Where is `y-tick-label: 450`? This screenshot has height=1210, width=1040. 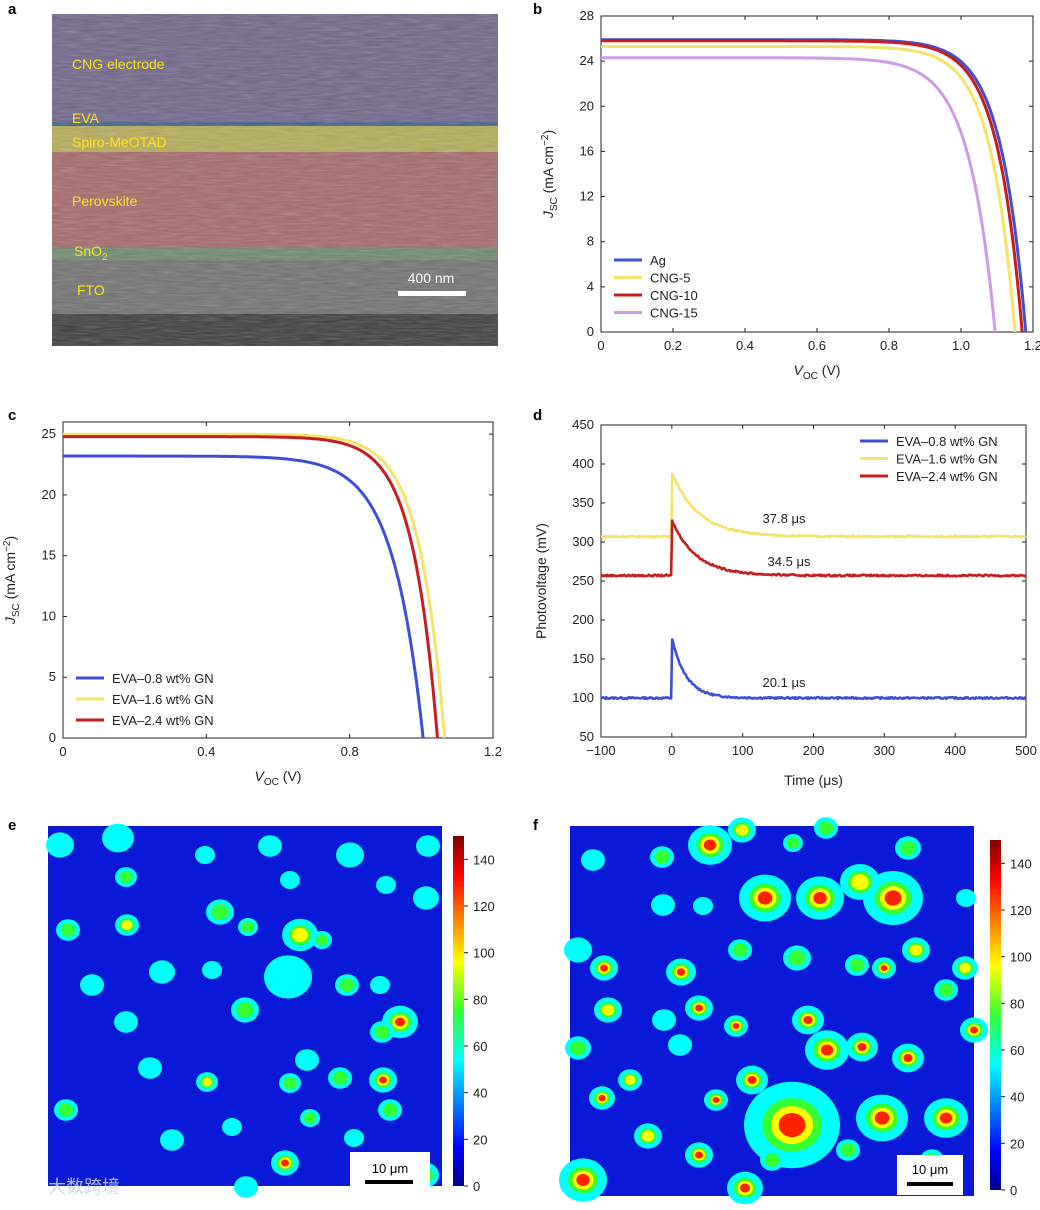
y-tick-label: 450 is located at coordinates (583, 424).